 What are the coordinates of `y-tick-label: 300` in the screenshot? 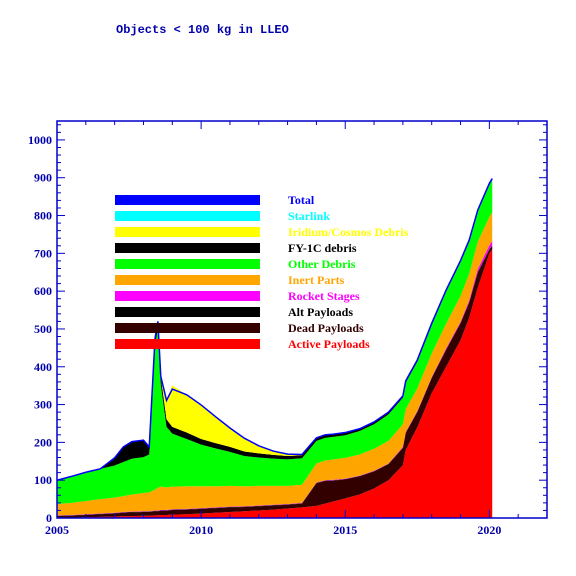 It's located at (43, 405).